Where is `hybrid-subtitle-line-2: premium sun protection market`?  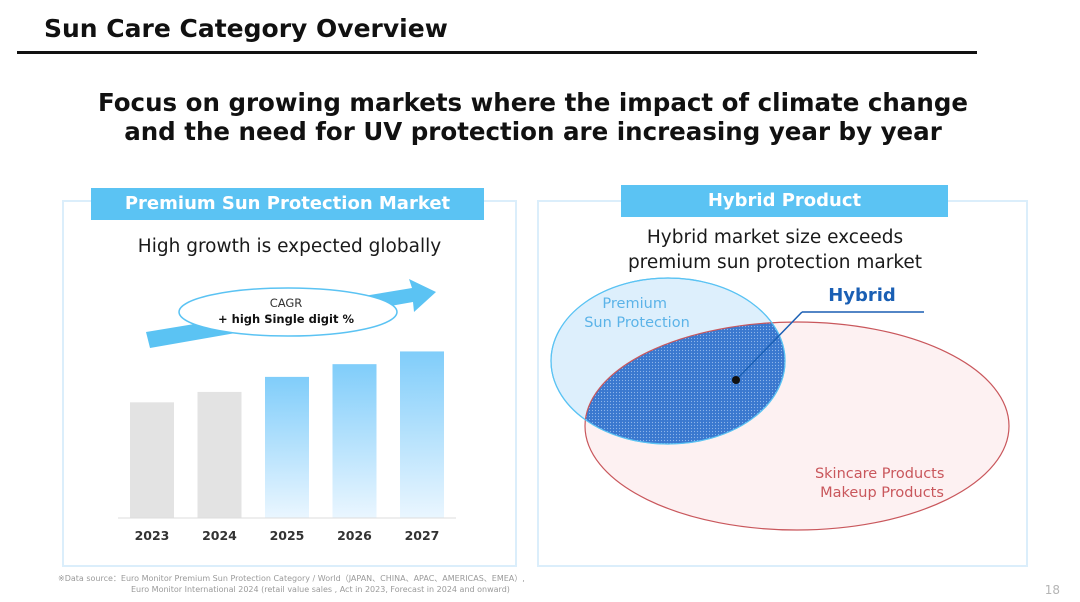 hybrid-subtitle-line-2: premium sun protection market is located at coordinates (775, 262).